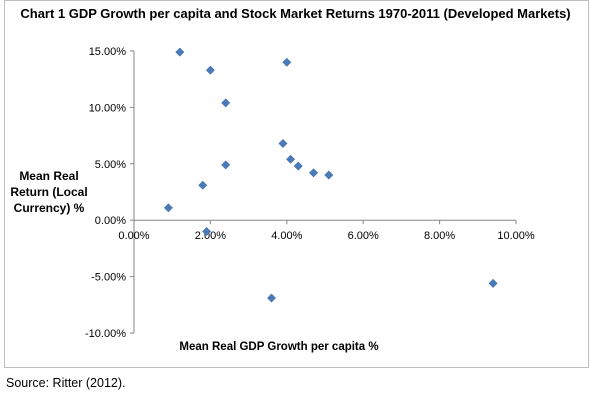 This screenshot has height=400, width=591. What do you see at coordinates (516, 236) in the screenshot?
I see `x-tick-label: 10.00%` at bounding box center [516, 236].